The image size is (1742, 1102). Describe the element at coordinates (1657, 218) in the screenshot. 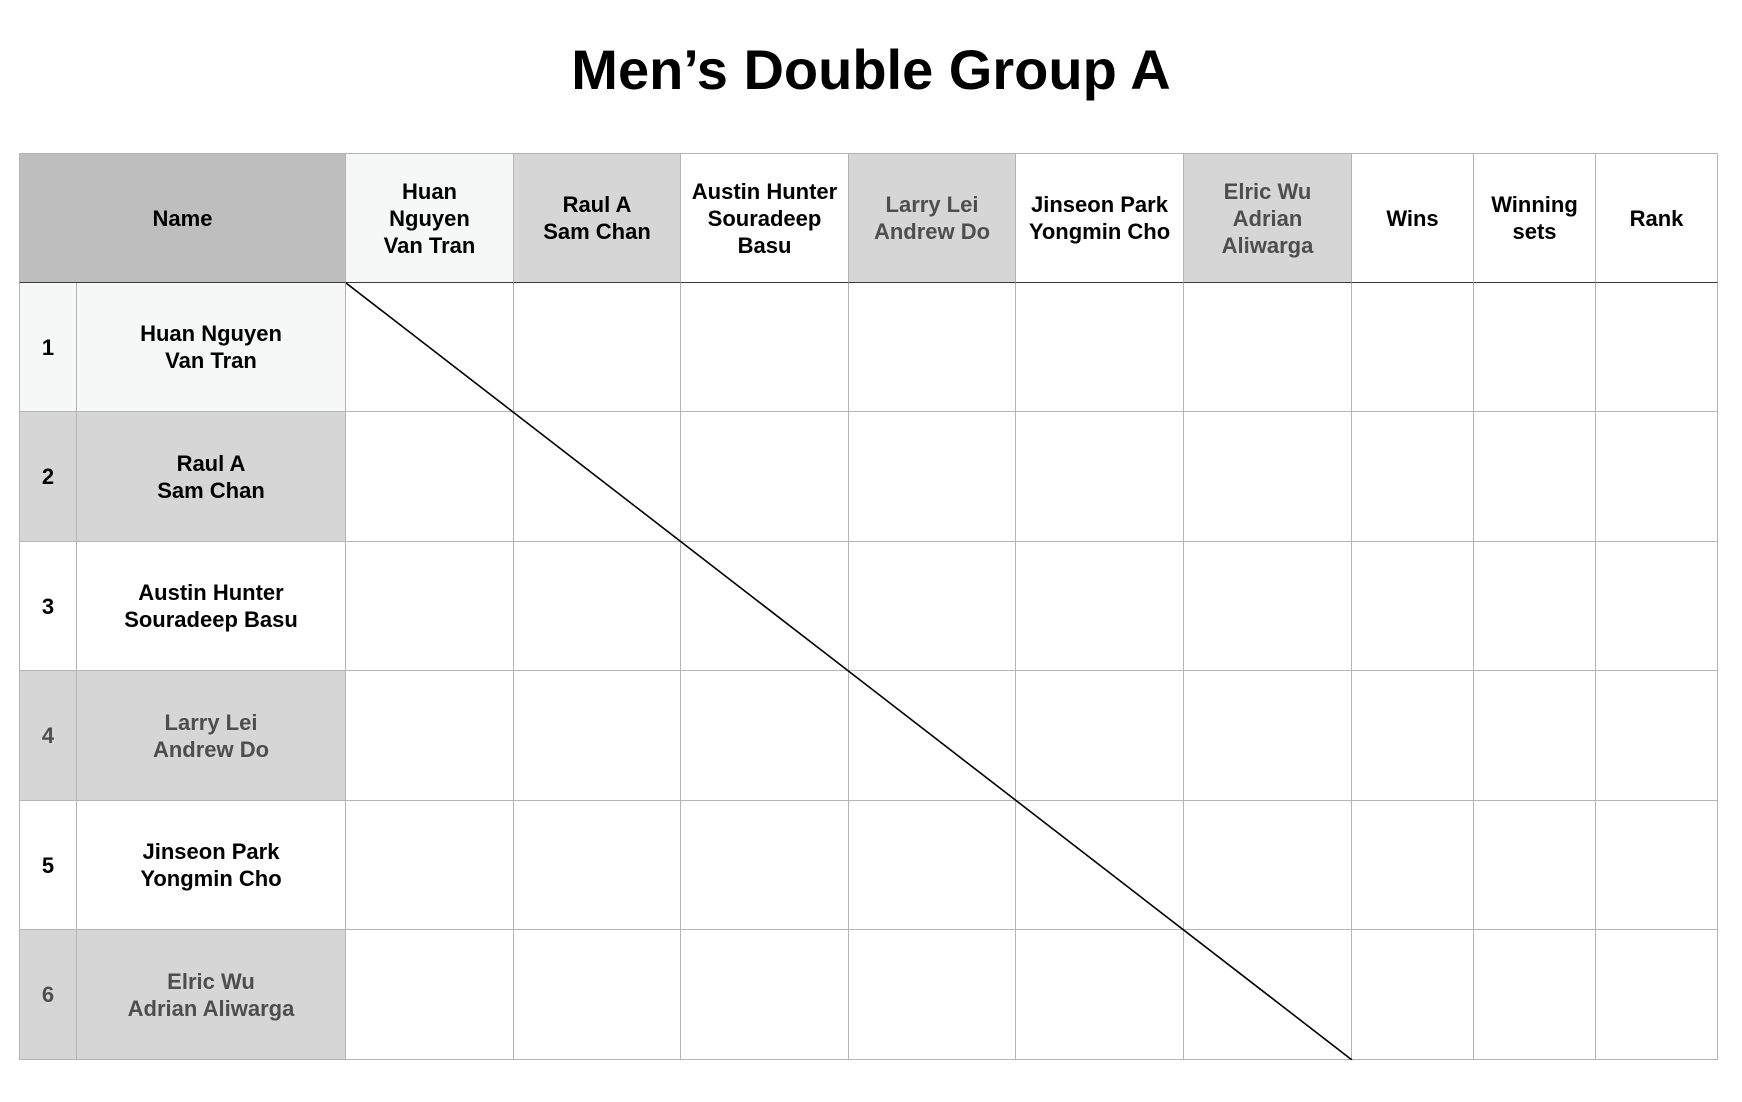

I see `rank-header: Rank` at that location.